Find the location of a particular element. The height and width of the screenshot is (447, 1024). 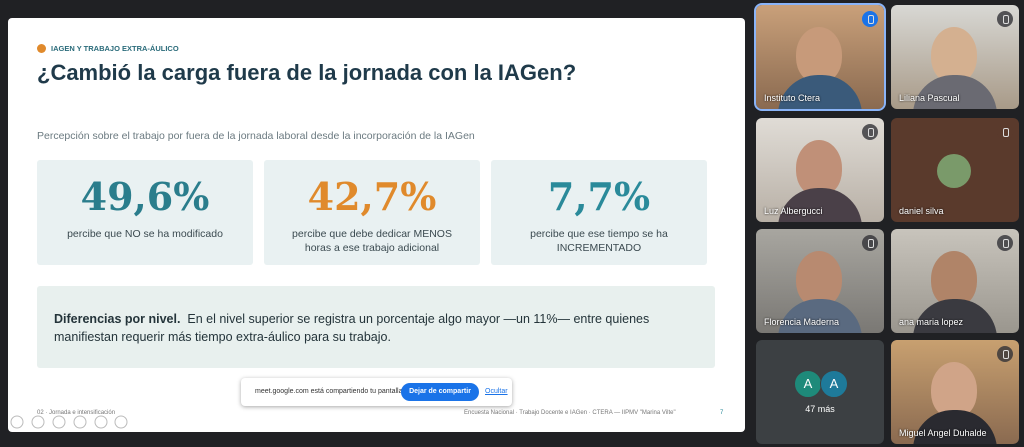

participant-tile: ana maria lopez is located at coordinates (955, 281).